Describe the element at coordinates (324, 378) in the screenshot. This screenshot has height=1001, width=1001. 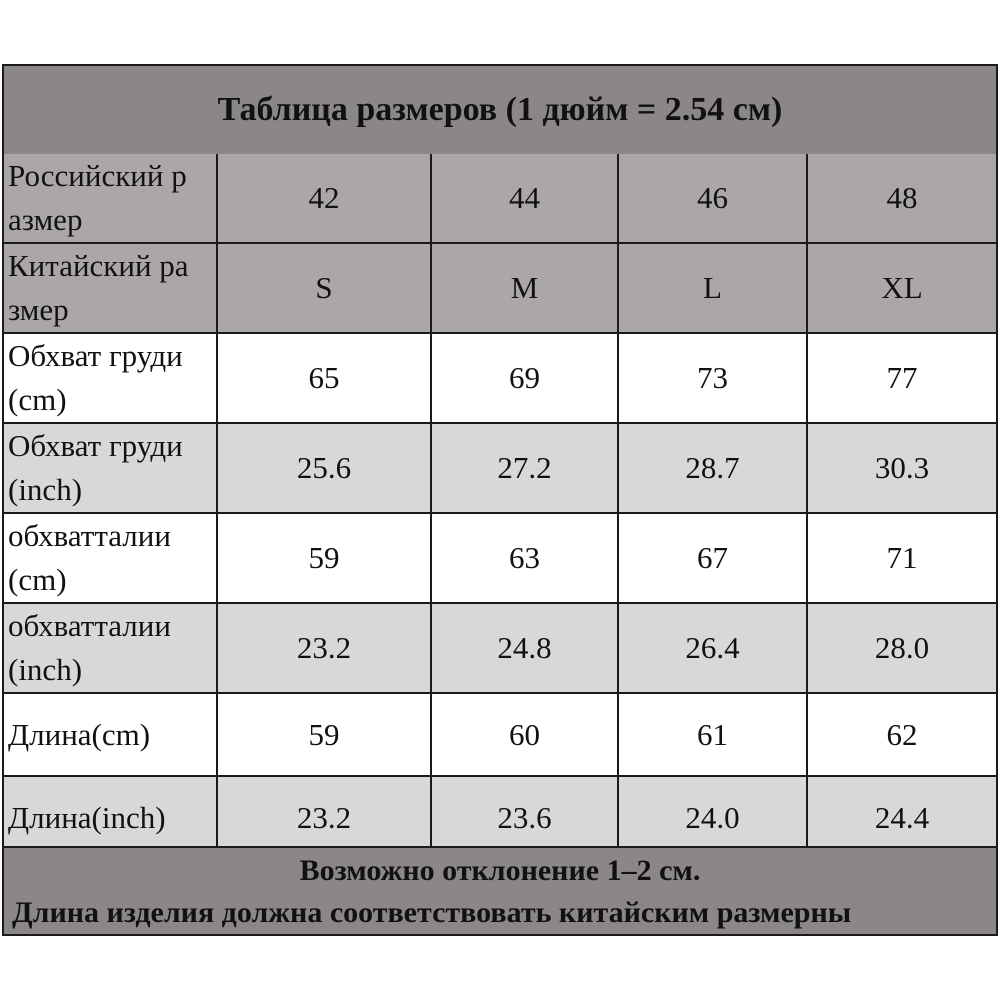
I see `measure-cell: 65` at that location.